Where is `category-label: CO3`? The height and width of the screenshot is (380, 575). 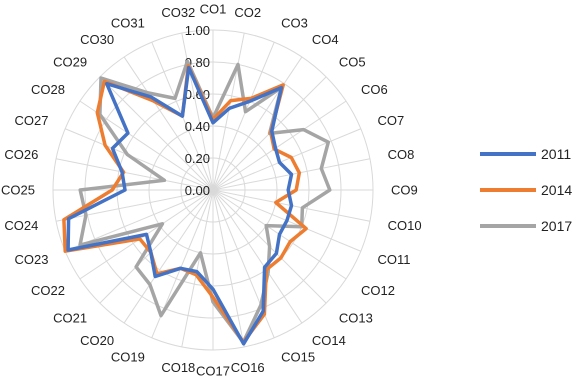
category-label: CO3 is located at coordinates (294, 22).